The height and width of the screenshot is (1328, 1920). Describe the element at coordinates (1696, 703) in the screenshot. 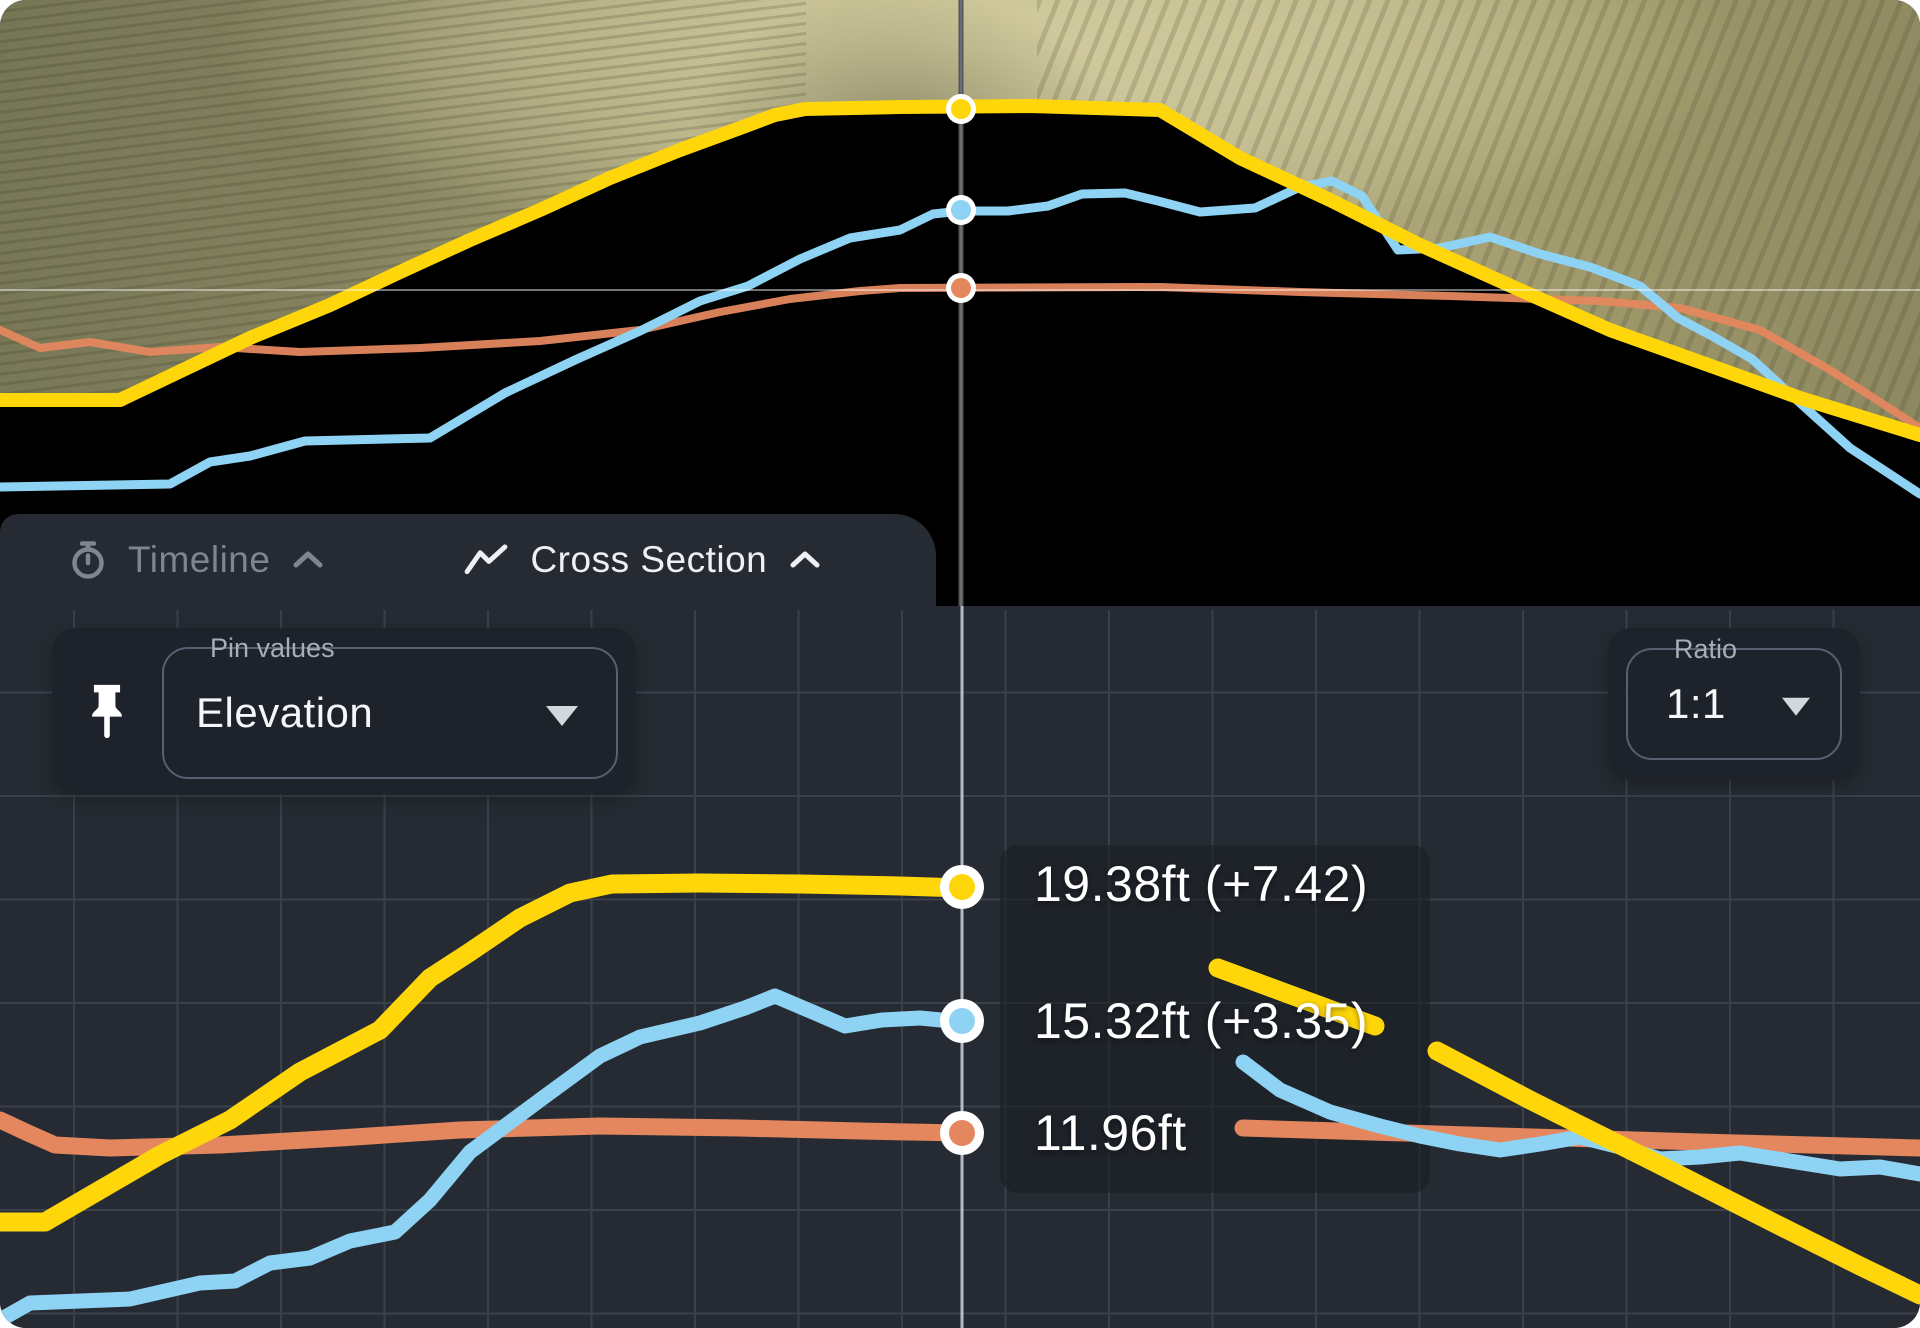

I see `ratio-dropdown-value: 1:1` at that location.